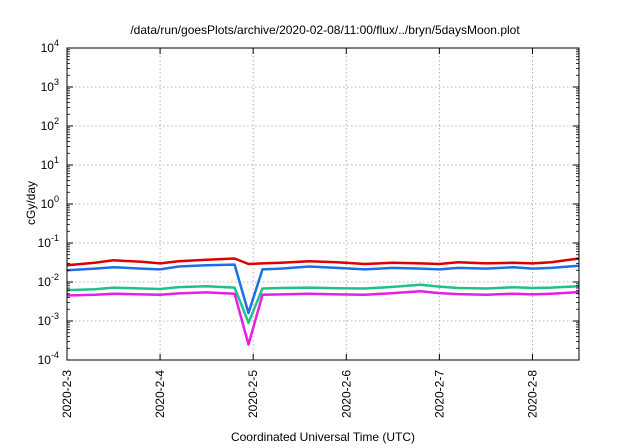  Describe the element at coordinates (56, 160) in the screenshot. I see `y-tick-exponent: 1` at that location.